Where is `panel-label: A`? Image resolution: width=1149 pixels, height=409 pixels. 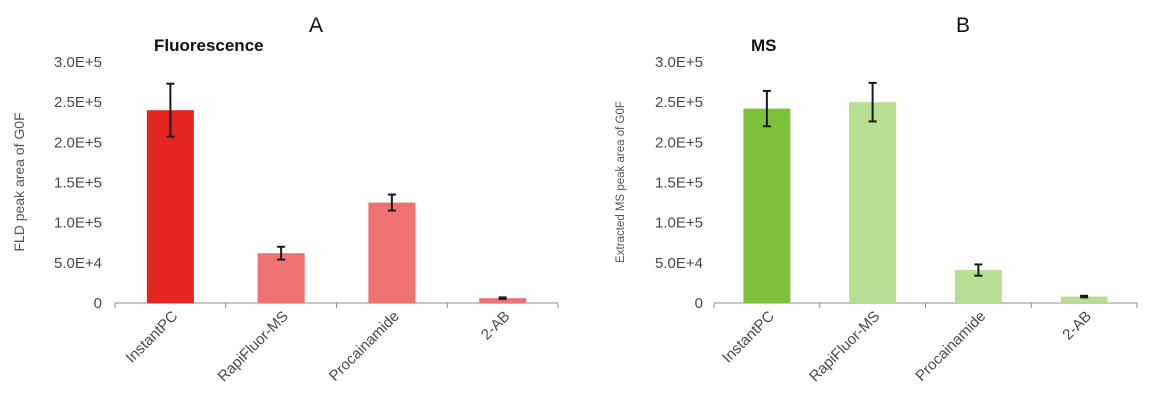 panel-label: A is located at coordinates (316, 25).